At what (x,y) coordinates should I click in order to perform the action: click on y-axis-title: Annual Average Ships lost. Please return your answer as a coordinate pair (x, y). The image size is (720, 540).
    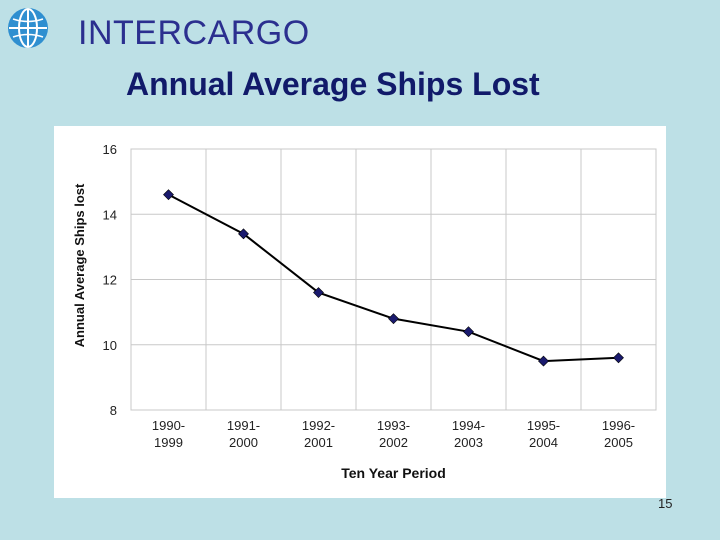
    Looking at the image, I should click on (79, 265).